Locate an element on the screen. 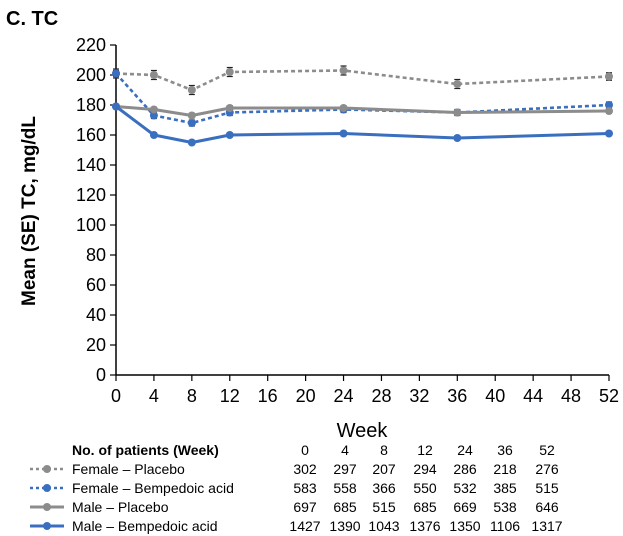 Image resolution: width=623 pixels, height=536 pixels. x-tick-label: 52 is located at coordinates (609, 396).